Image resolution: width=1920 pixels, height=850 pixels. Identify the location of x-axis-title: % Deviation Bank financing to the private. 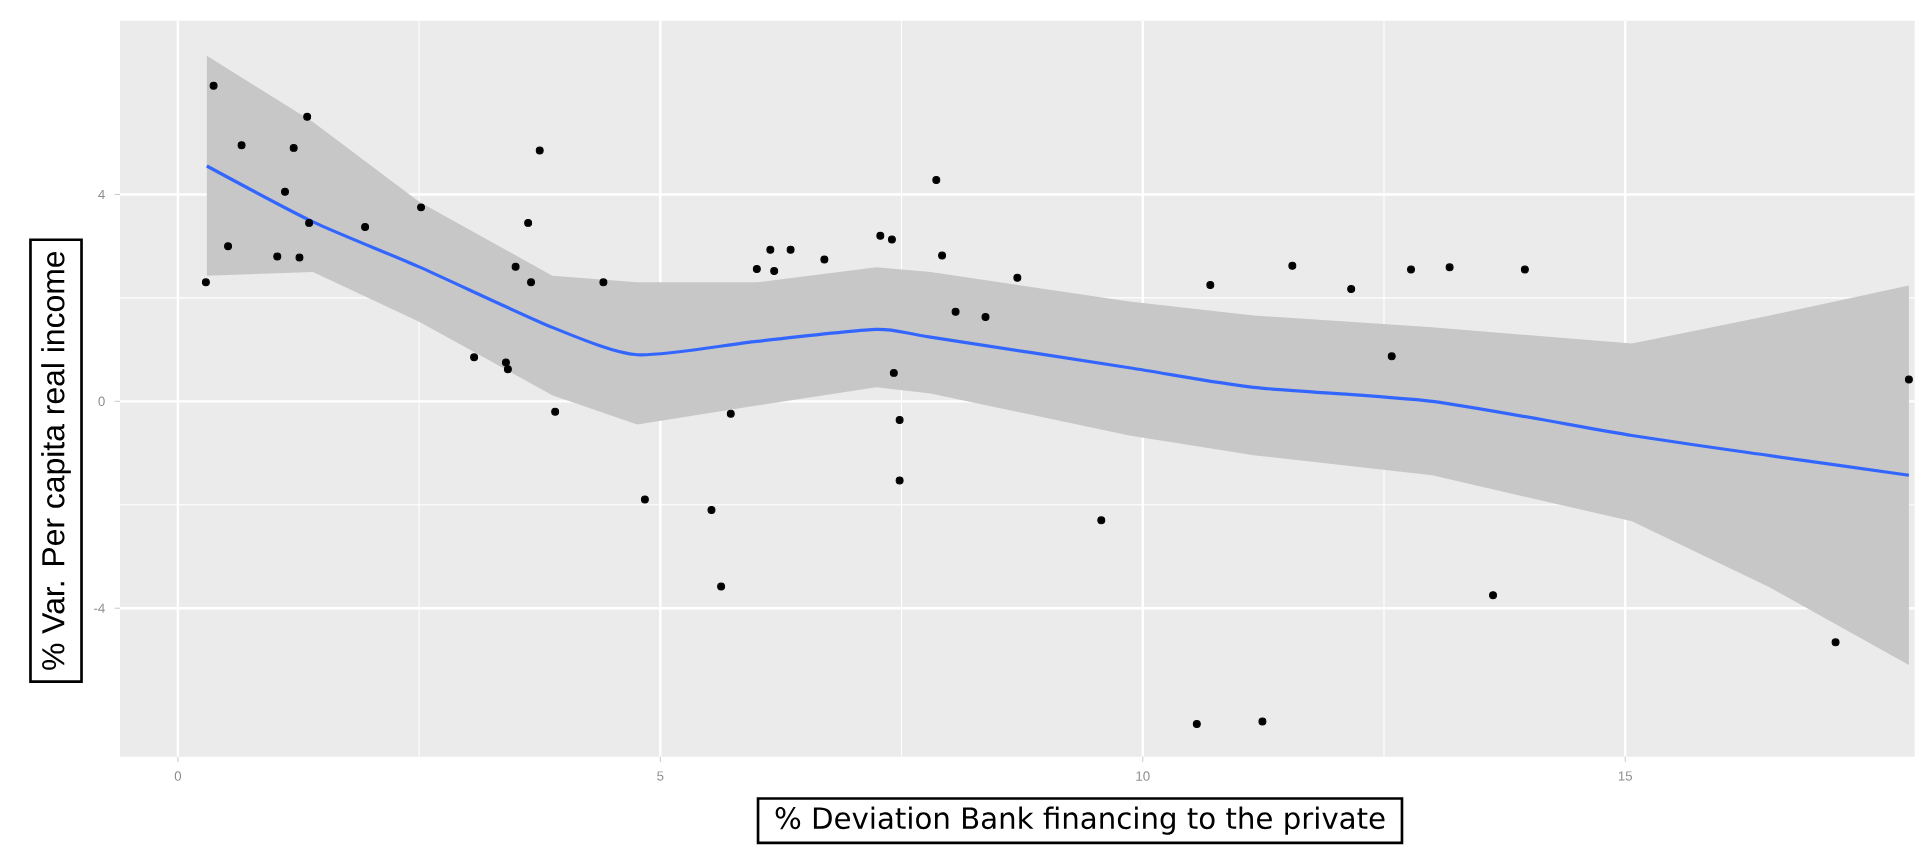
(1080, 820).